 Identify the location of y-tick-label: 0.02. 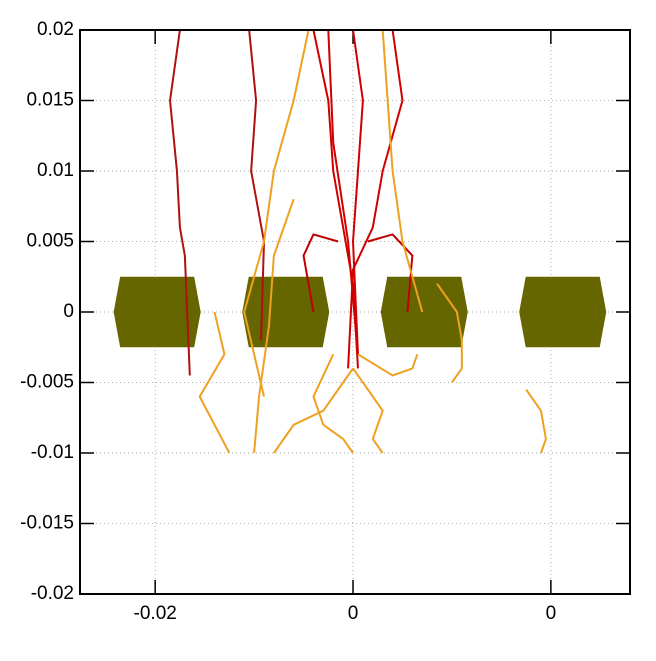
(55, 29).